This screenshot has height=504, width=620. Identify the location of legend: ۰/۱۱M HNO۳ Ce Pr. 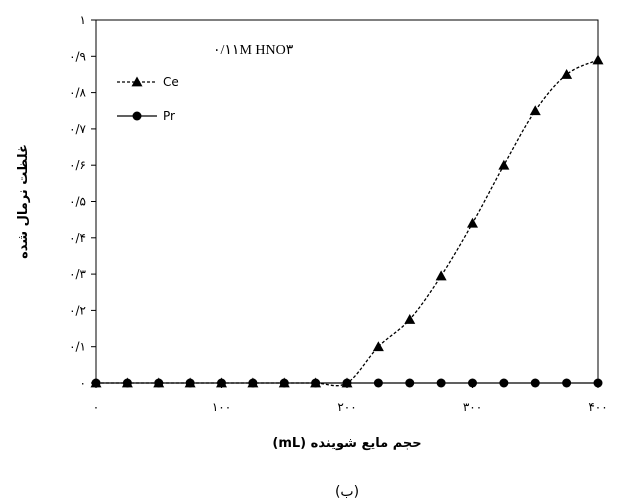
(205, 83).